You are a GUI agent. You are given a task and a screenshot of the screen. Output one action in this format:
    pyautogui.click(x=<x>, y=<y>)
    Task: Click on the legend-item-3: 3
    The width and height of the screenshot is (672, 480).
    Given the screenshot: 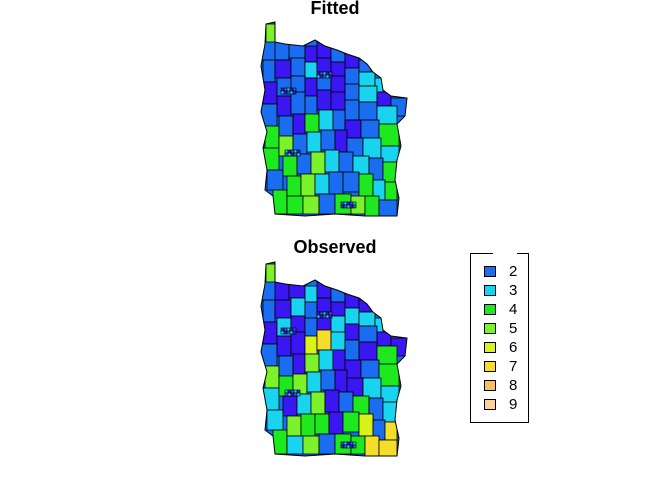 What is the action you would take?
    pyautogui.click(x=504, y=290)
    